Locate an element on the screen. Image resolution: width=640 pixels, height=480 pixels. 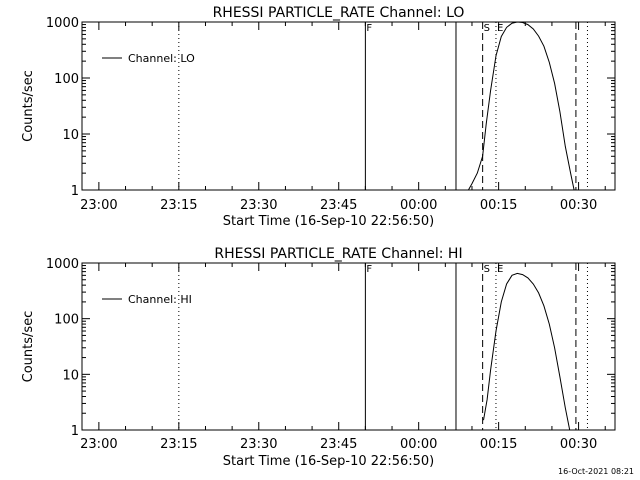
footer-timestamp: 16-Oct-2021 08:21 is located at coordinates (596, 471).